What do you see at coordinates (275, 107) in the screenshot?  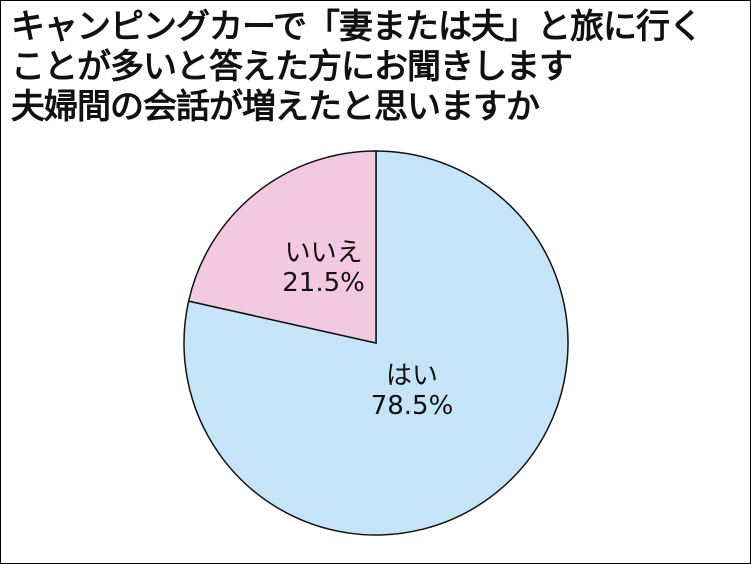 I see `title-line-3: 夫婦間の会話が増えたと思いますか` at bounding box center [275, 107].